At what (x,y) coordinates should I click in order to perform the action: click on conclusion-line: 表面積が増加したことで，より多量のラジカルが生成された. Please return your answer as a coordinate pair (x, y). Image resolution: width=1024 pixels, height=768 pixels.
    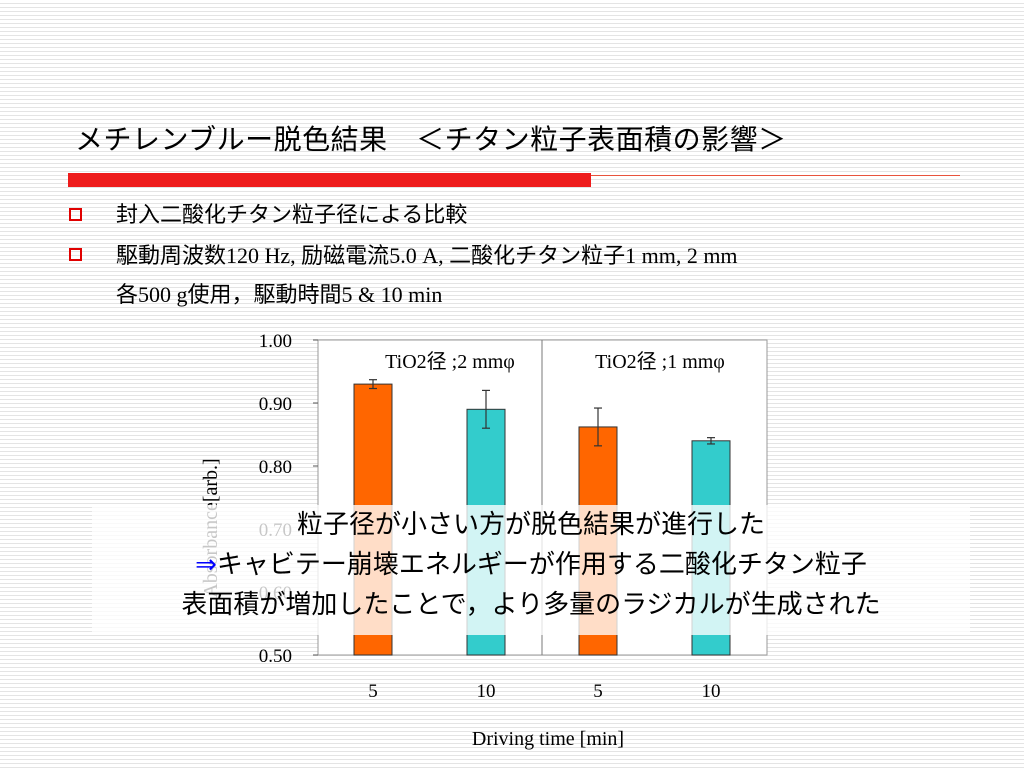
    Looking at the image, I should click on (531, 605).